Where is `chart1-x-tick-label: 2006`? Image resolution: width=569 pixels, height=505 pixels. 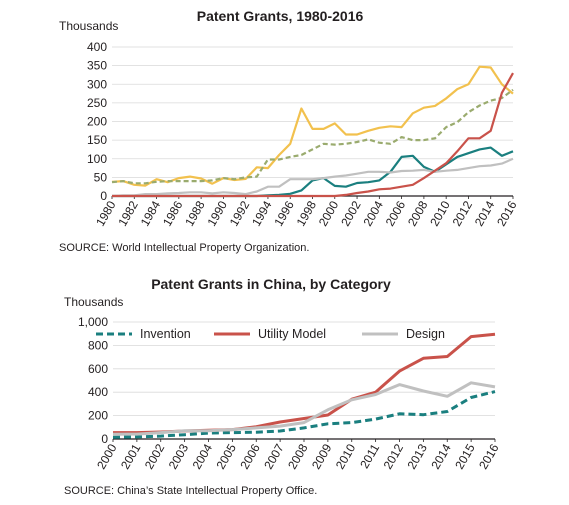
chart1-x-tick-label: 2006 is located at coordinates (396, 213).